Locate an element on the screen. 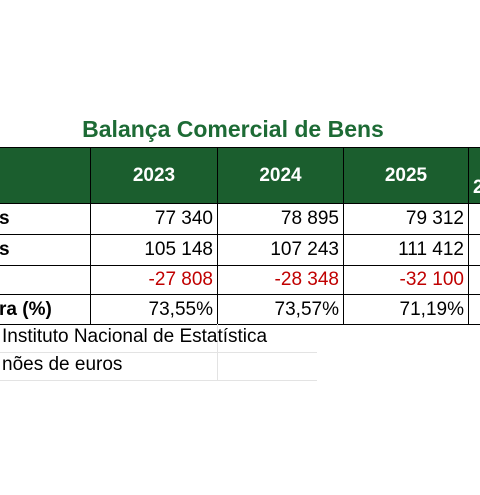  row-label is located at coordinates (45, 280).